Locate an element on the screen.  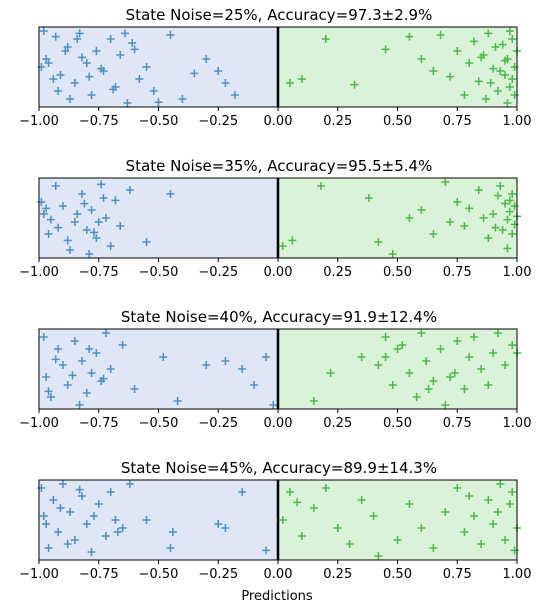
x-tick-label: −0.25 is located at coordinates (218, 423).